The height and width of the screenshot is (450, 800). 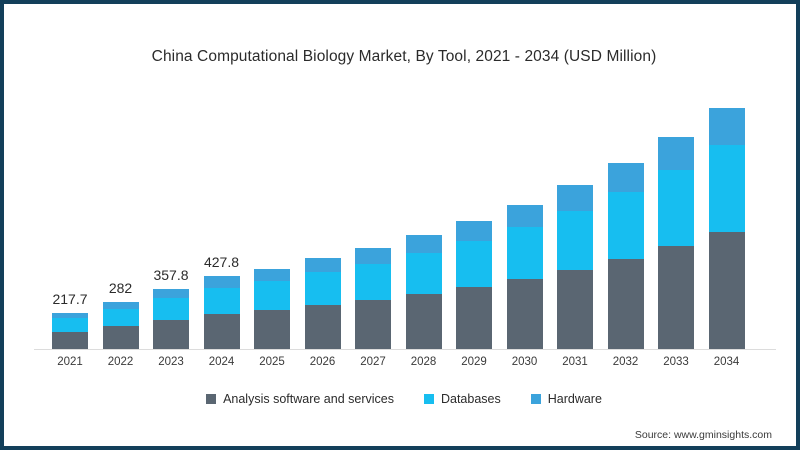 I want to click on bar-value-label: 217.7, so click(x=70, y=298).